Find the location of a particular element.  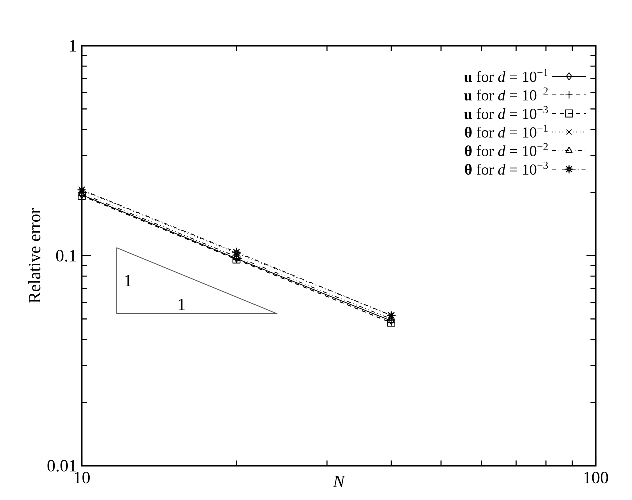

legend-label: u for d = 10$^{−2}$ is located at coordinates (506, 94).